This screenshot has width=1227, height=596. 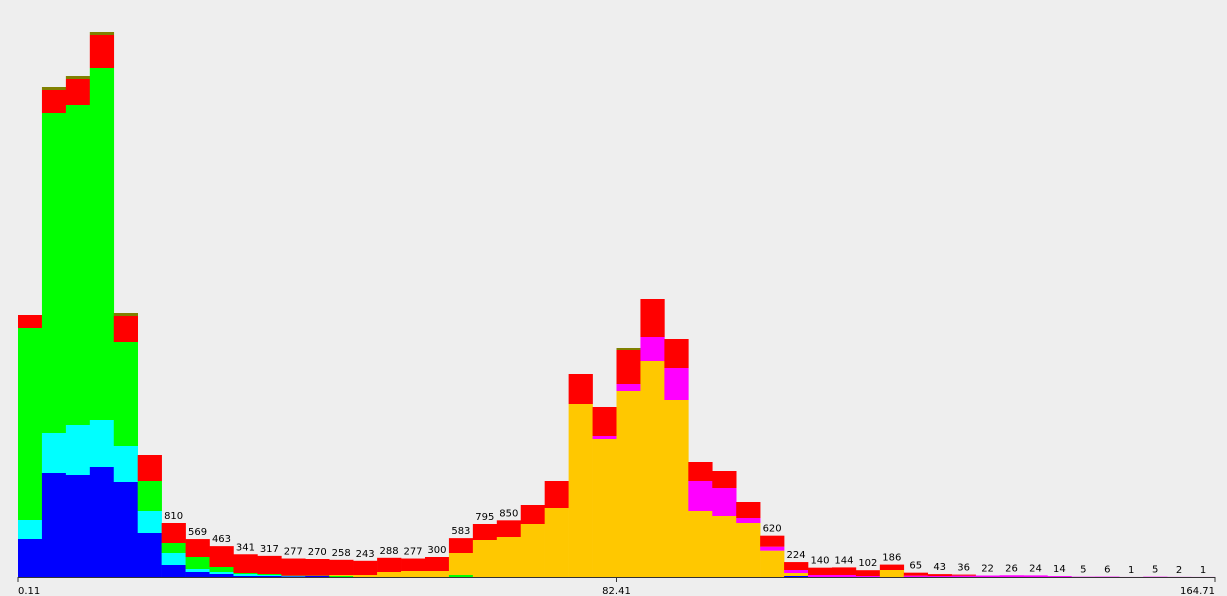 I want to click on bar-label: 341, so click(x=245, y=547).